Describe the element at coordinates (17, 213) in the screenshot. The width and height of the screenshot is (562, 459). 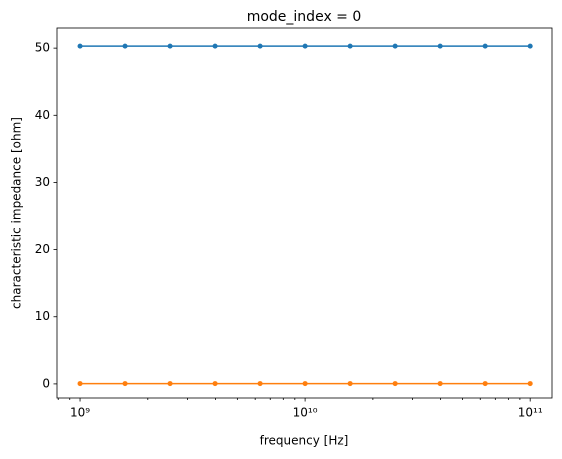
I see `y-axis-label: characteristic impedance [ohm]` at that location.